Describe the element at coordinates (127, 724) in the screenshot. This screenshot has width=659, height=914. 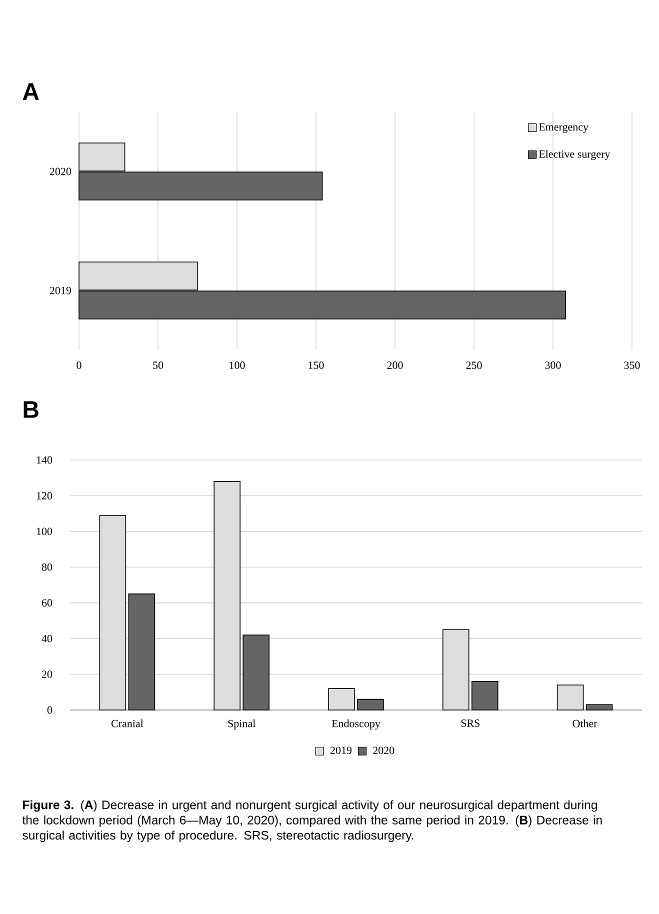
I see `x-tick-label: Cranial` at that location.